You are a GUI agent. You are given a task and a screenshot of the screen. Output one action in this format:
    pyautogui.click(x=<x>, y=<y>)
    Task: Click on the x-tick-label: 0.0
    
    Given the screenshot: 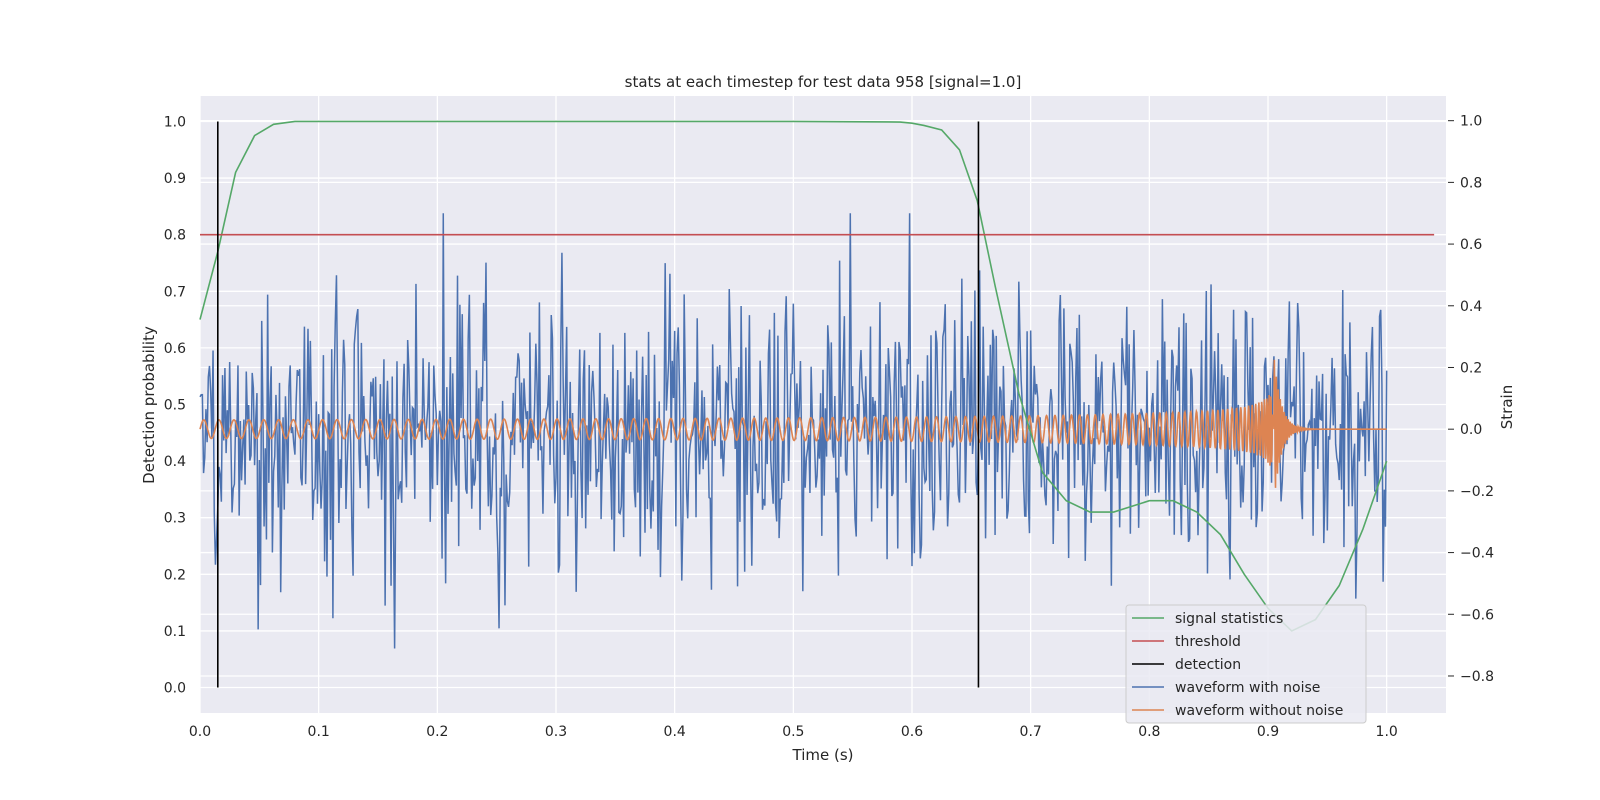 What is the action you would take?
    pyautogui.click(x=200, y=732)
    